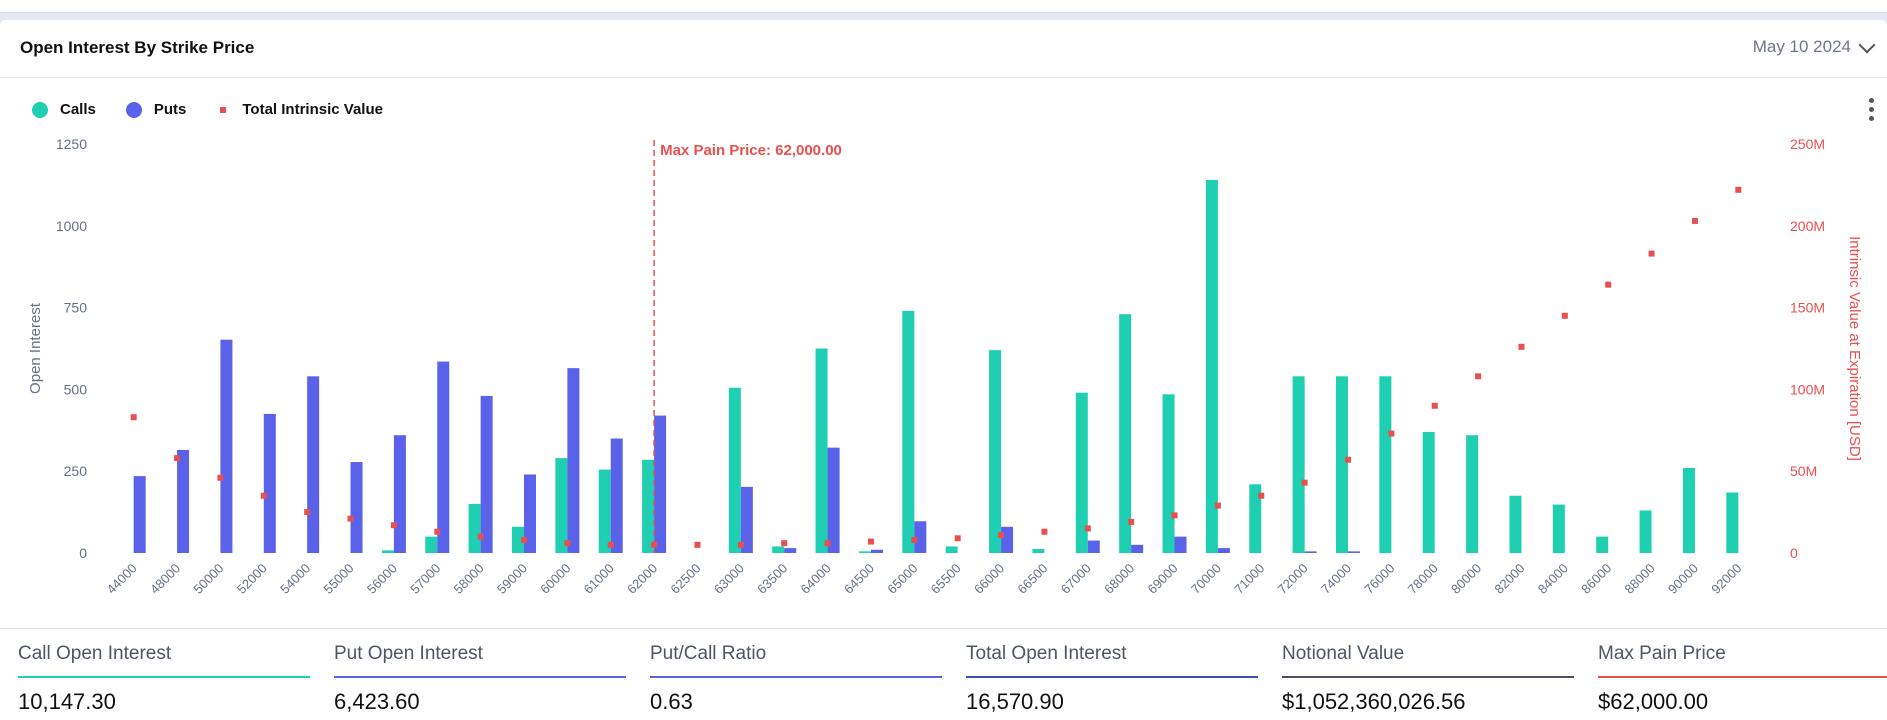  I want to click on chart-menu-icon, so click(1871, 109).